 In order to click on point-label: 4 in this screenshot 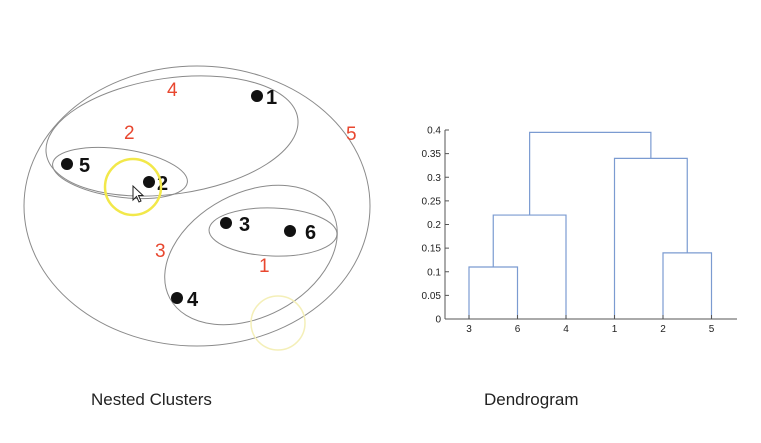, I will do `click(193, 300)`.